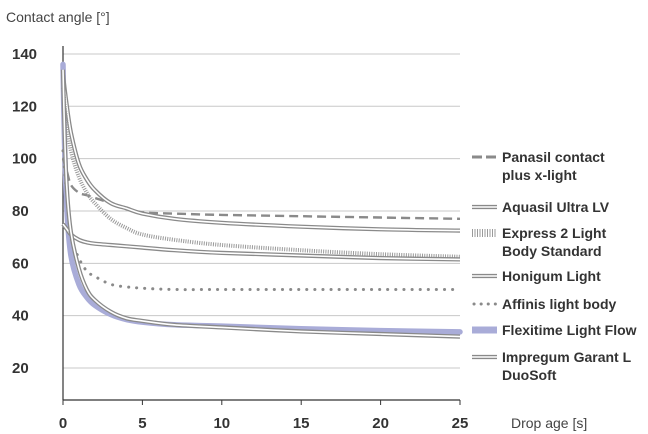 Image resolution: width=648 pixels, height=434 pixels. I want to click on legend-item: Express 2 Light Body Standard, so click(539, 242).